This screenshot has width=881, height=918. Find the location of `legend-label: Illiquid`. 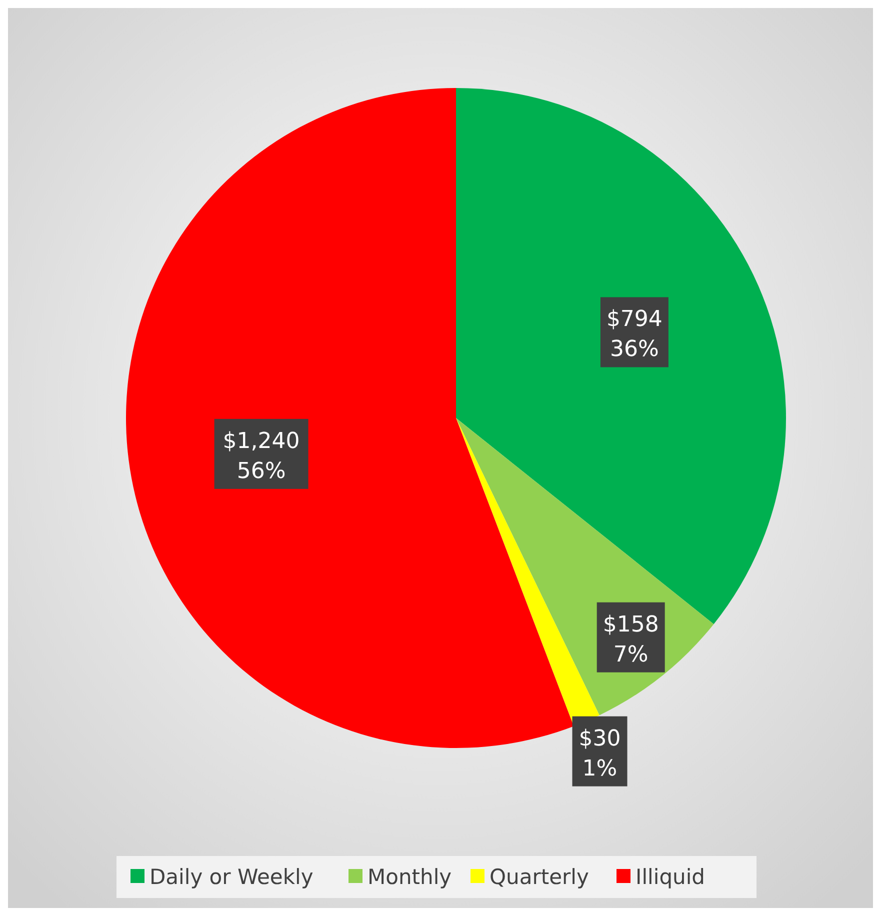

legend-label: Illiquid is located at coordinates (671, 877).